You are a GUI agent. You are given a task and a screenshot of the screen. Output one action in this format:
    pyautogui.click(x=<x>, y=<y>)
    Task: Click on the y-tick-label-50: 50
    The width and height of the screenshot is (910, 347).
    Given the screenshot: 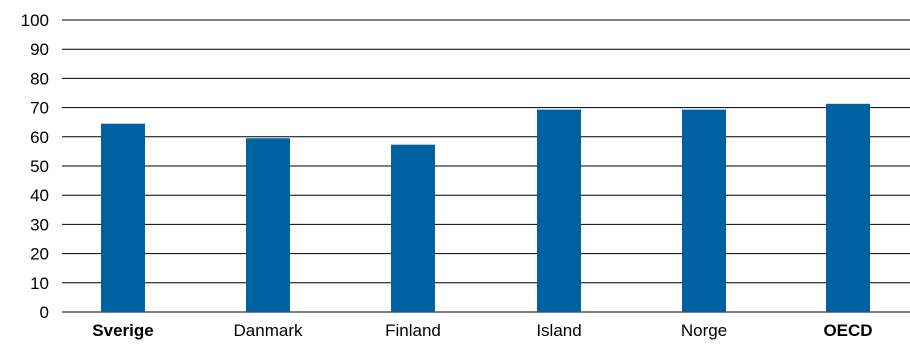 What is the action you would take?
    pyautogui.click(x=39, y=166)
    